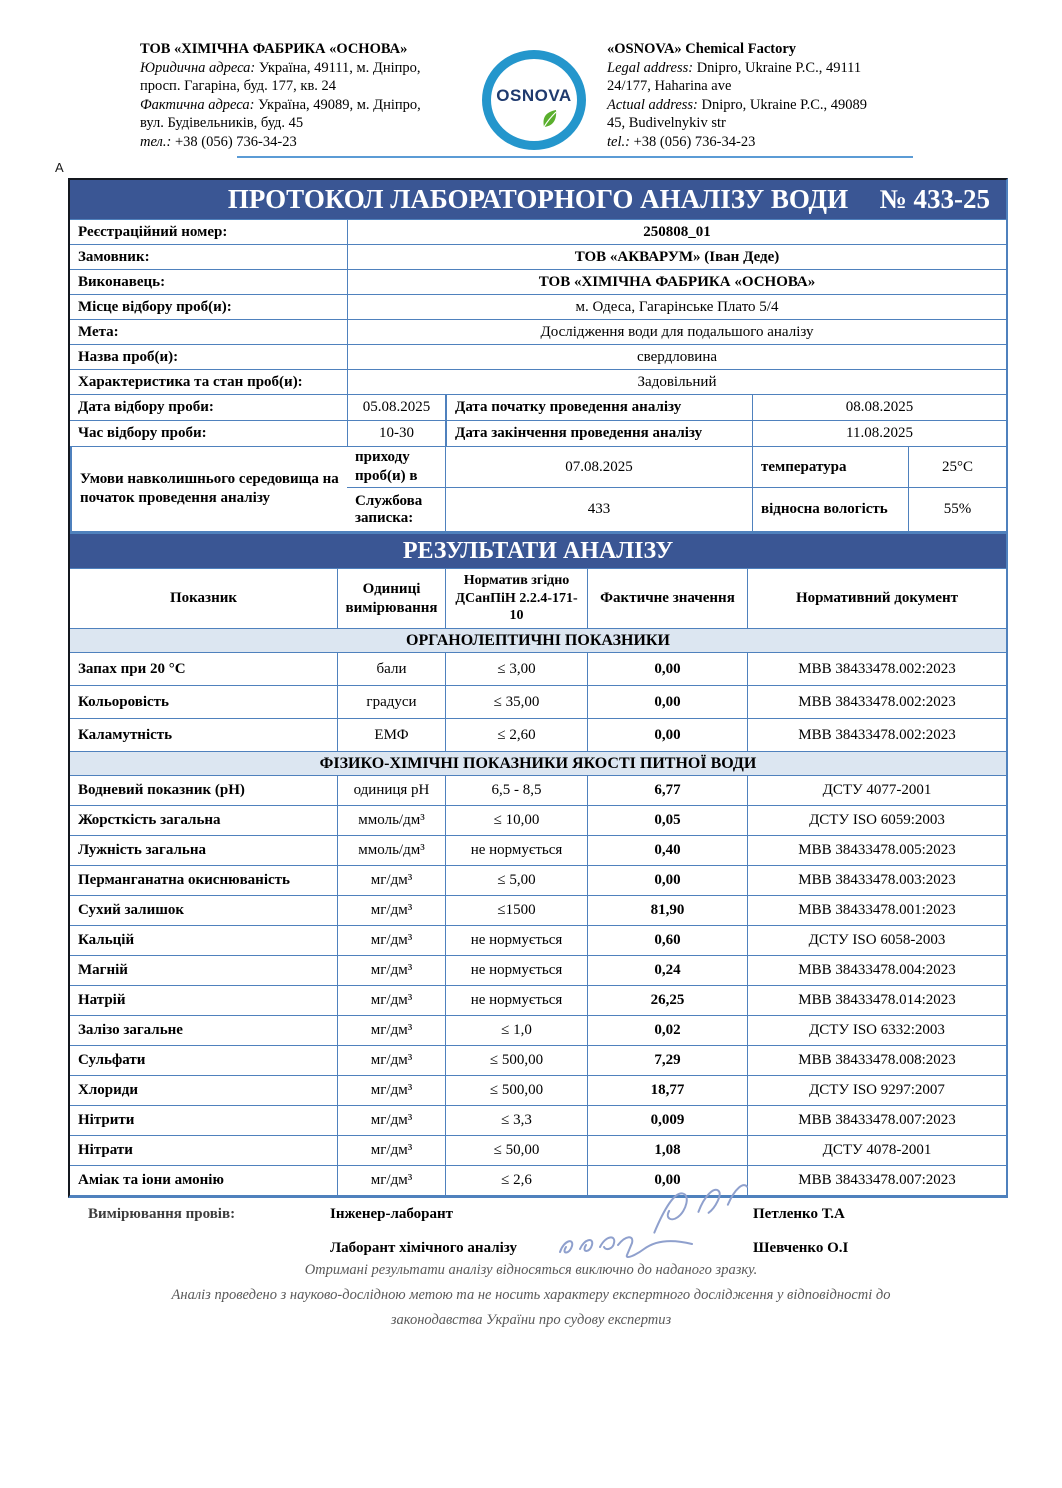  Describe the element at coordinates (702, 49) in the screenshot. I see `company-name-en: «OSNOVA» Chemical Factory` at that location.